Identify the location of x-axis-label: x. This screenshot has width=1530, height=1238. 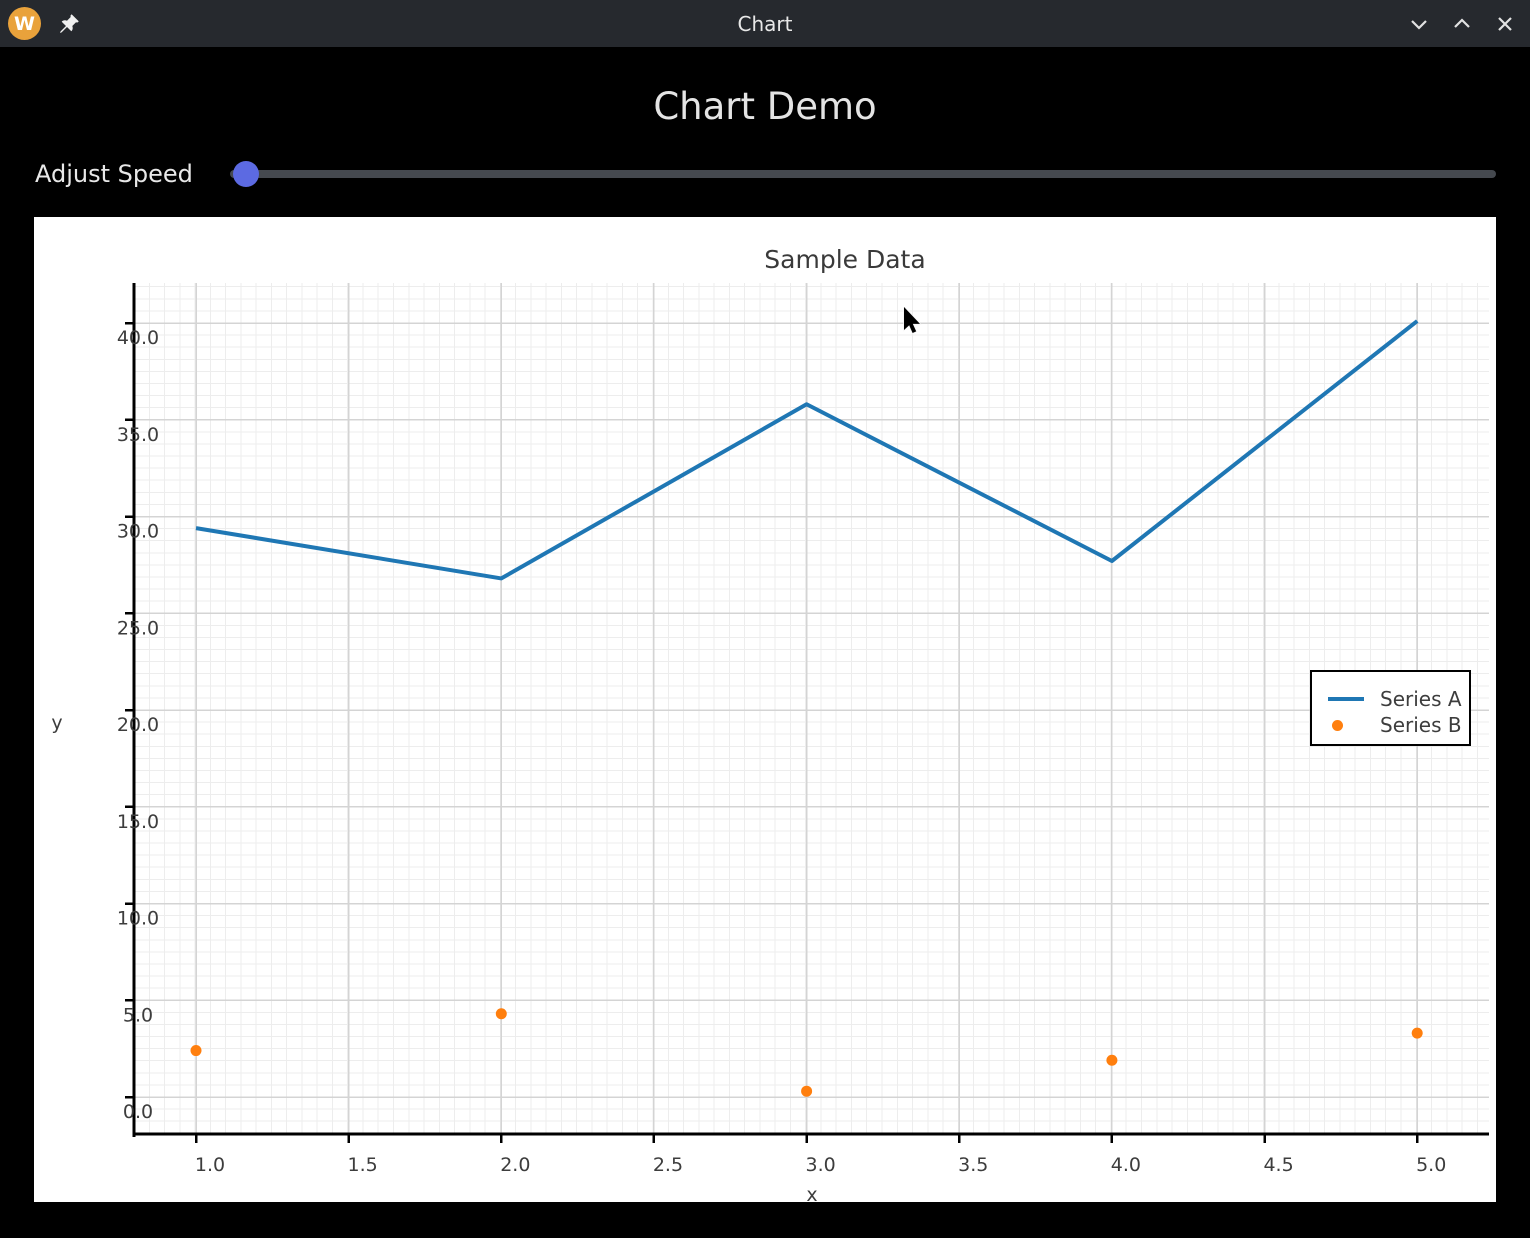
(811, 1193).